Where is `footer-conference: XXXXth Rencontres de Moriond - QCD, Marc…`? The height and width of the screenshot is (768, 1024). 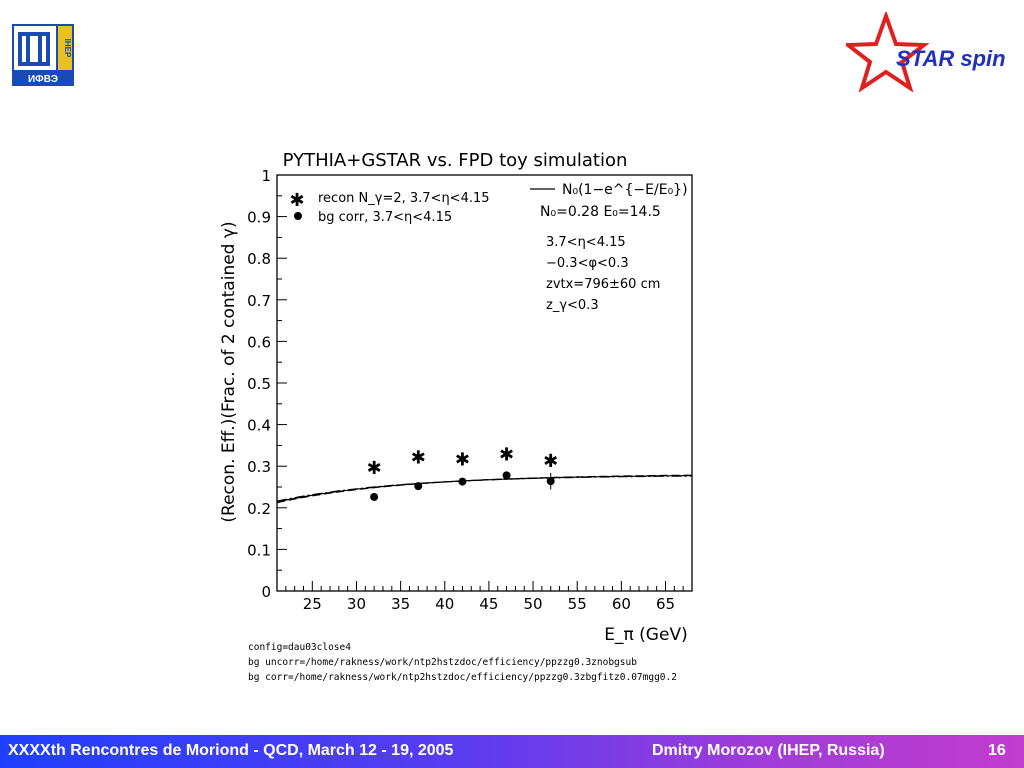 footer-conference: XXXXth Rencontres de Moriond - QCD, Marc… is located at coordinates (231, 750).